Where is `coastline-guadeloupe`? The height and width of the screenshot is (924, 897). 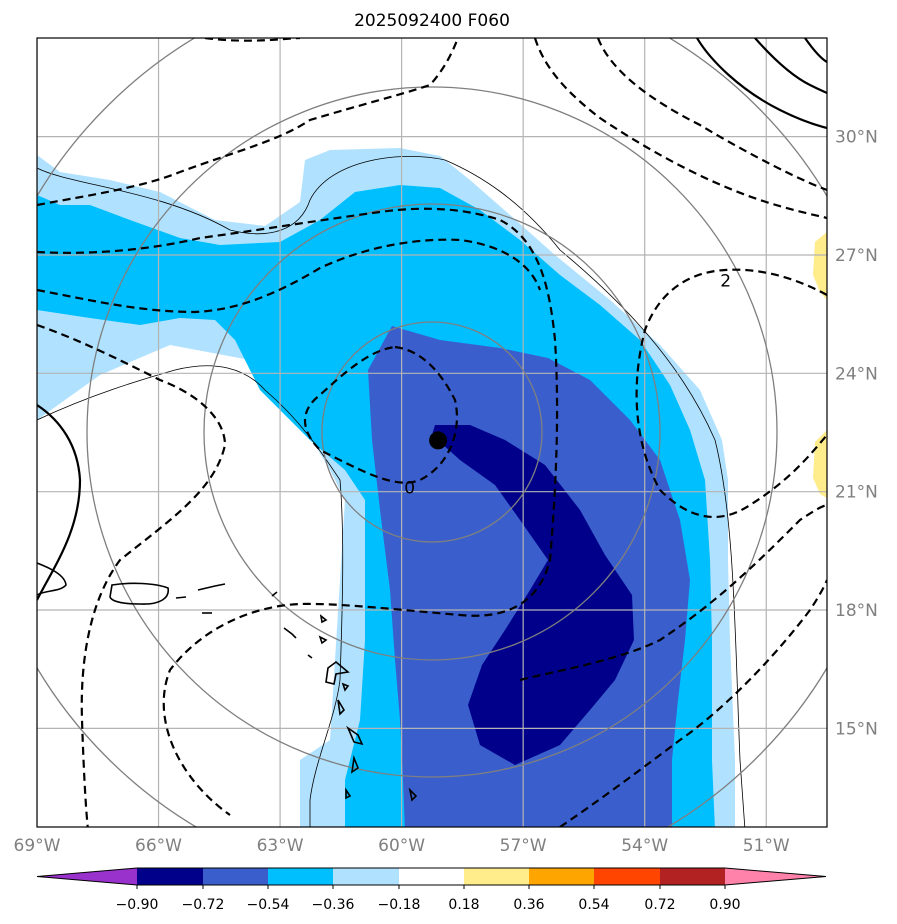 coastline-guadeloupe is located at coordinates (337, 672).